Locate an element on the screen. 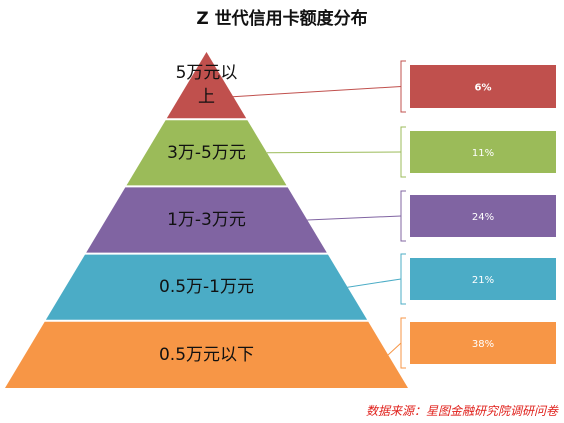  category-label: 3万-5万元 is located at coordinates (206, 152).